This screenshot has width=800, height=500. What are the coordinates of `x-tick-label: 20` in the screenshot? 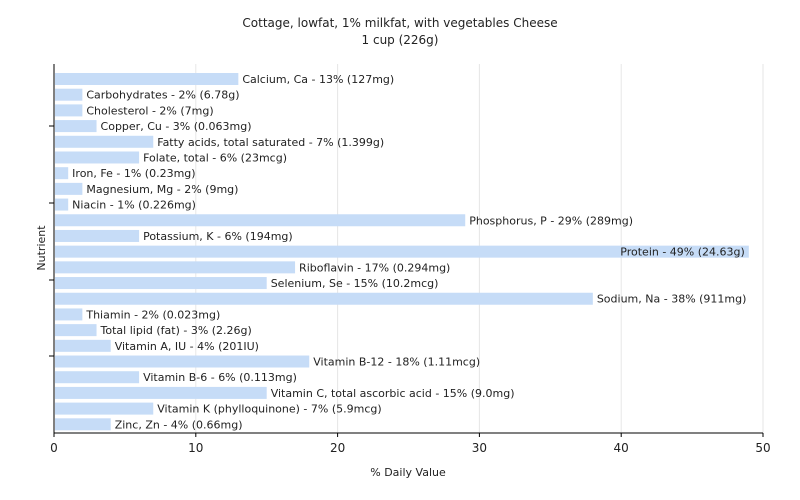 It's located at (337, 448).